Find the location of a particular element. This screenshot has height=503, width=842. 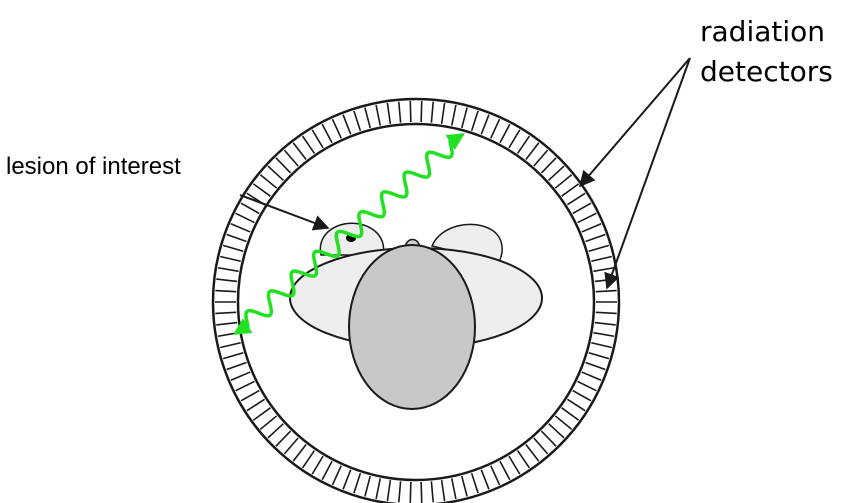

gamma-ray-photon-pair is located at coordinates (349, 234).